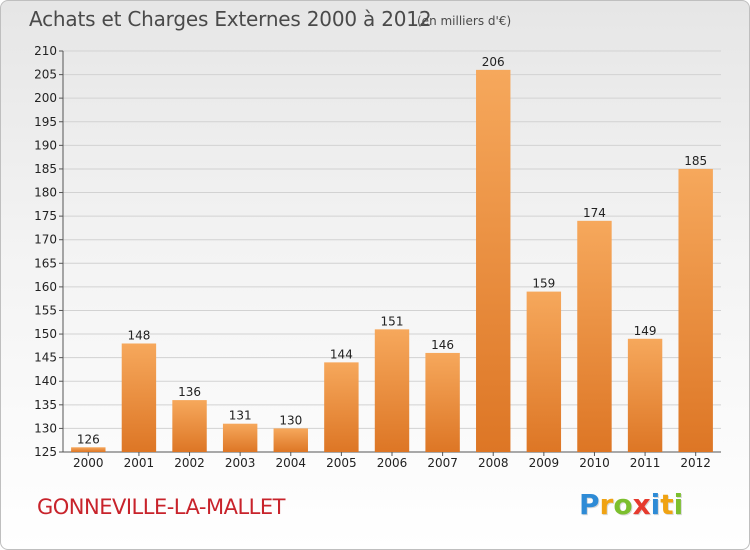 The height and width of the screenshot is (550, 750). I want to click on y-tick-label: 200, so click(45, 98).